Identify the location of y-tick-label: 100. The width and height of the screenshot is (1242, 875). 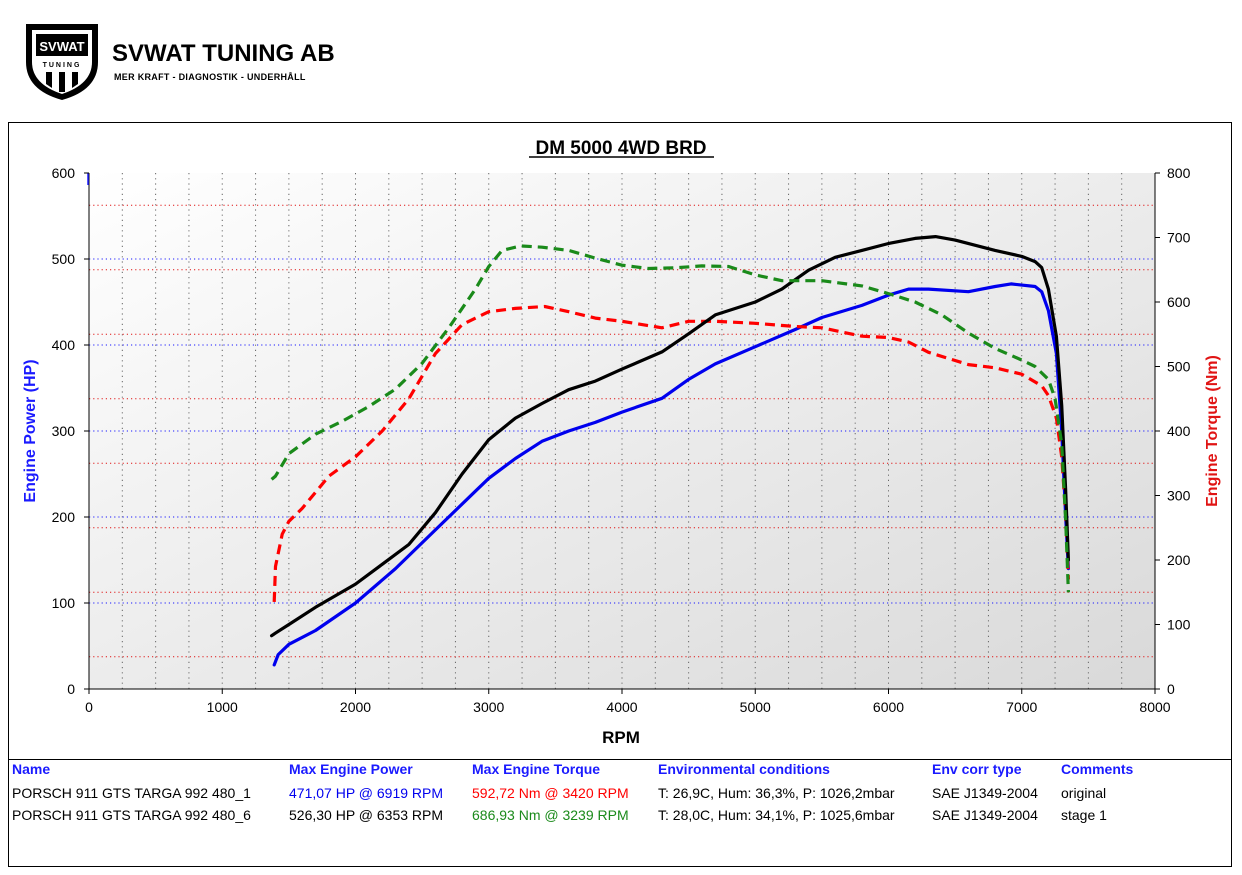
(64, 603).